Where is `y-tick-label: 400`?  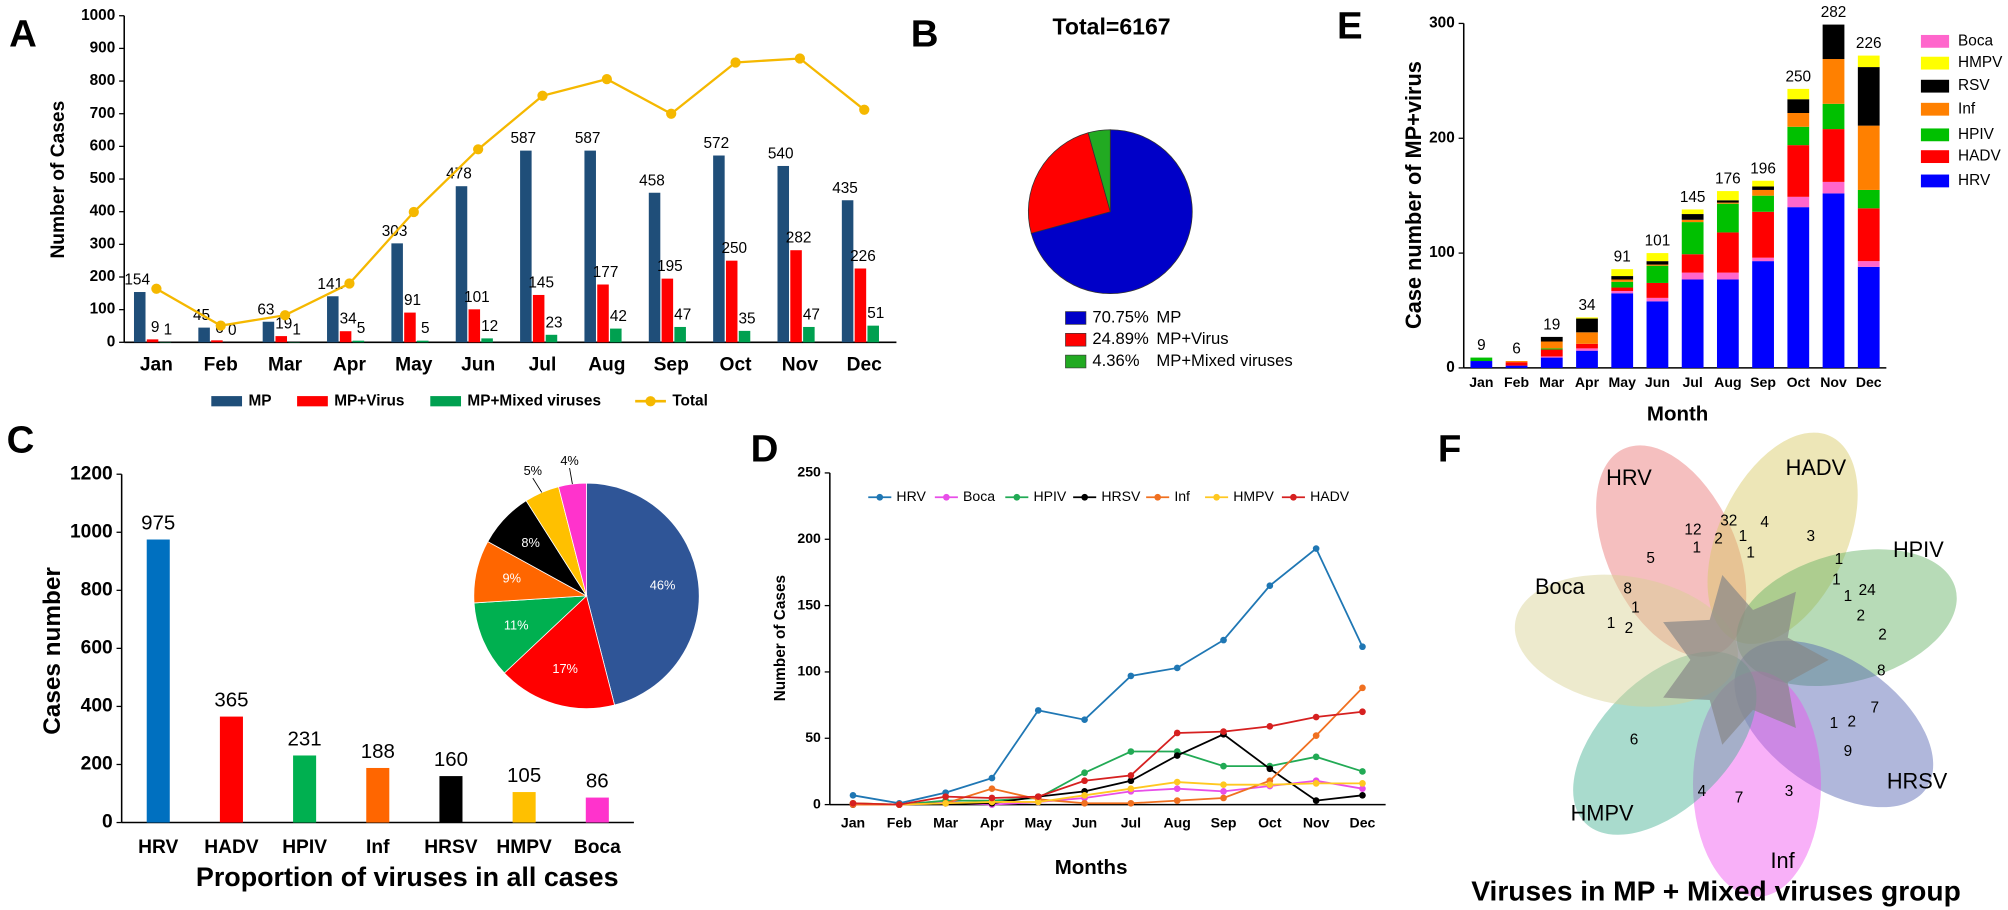 y-tick-label: 400 is located at coordinates (97, 706).